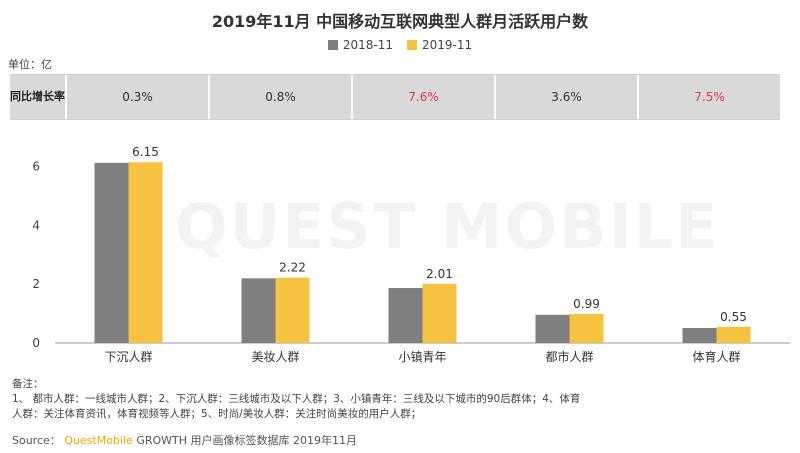  I want to click on source-rest: GROWTH 用户画像标签数据库 2019年11月, so click(246, 440).